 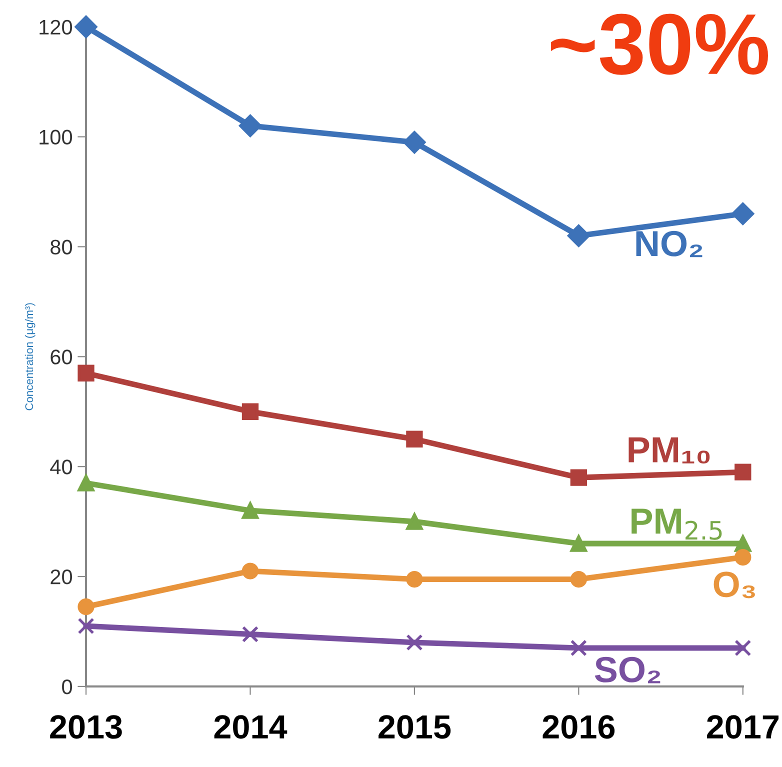 What do you see at coordinates (56, 137) in the screenshot?
I see `y-tick-label: 100` at bounding box center [56, 137].